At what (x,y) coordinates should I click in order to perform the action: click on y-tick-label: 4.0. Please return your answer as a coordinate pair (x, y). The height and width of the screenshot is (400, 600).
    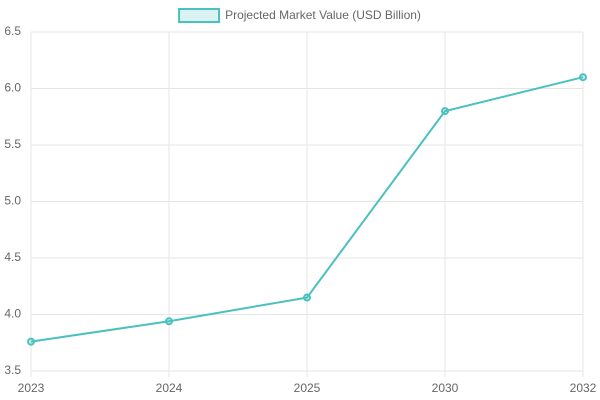
    Looking at the image, I should click on (12, 314).